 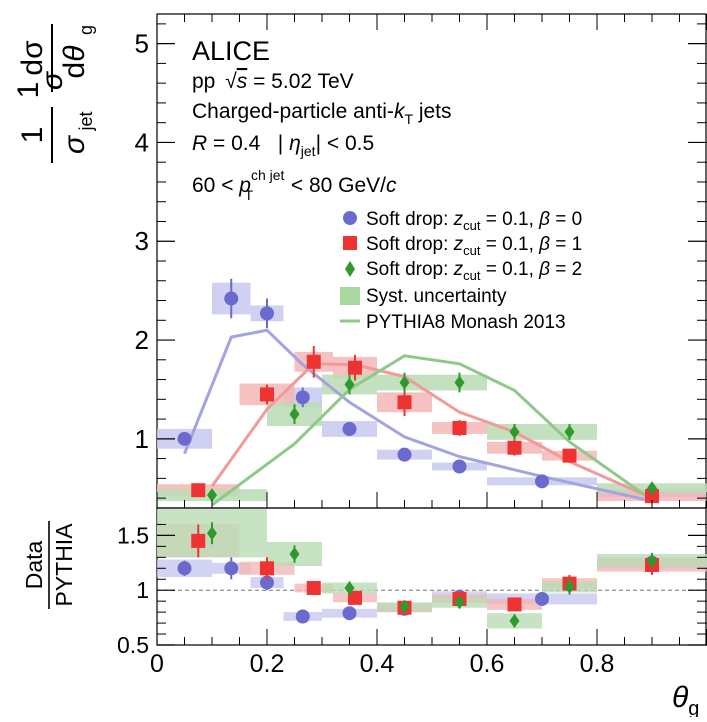 What do you see at coordinates (86, 30) in the screenshot?
I see `svg-text: g` at bounding box center [86, 30].